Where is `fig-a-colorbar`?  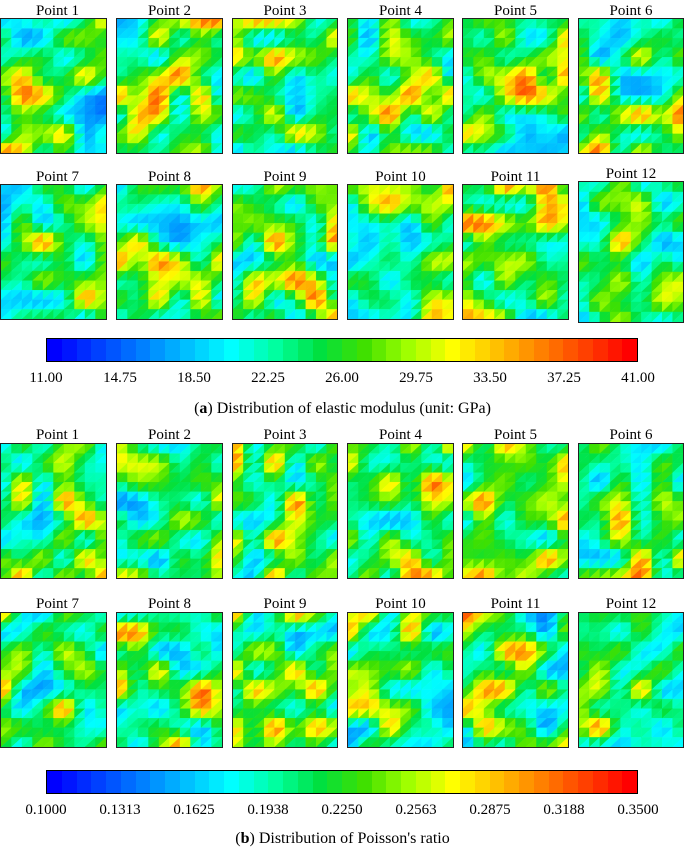 fig-a-colorbar is located at coordinates (342, 350).